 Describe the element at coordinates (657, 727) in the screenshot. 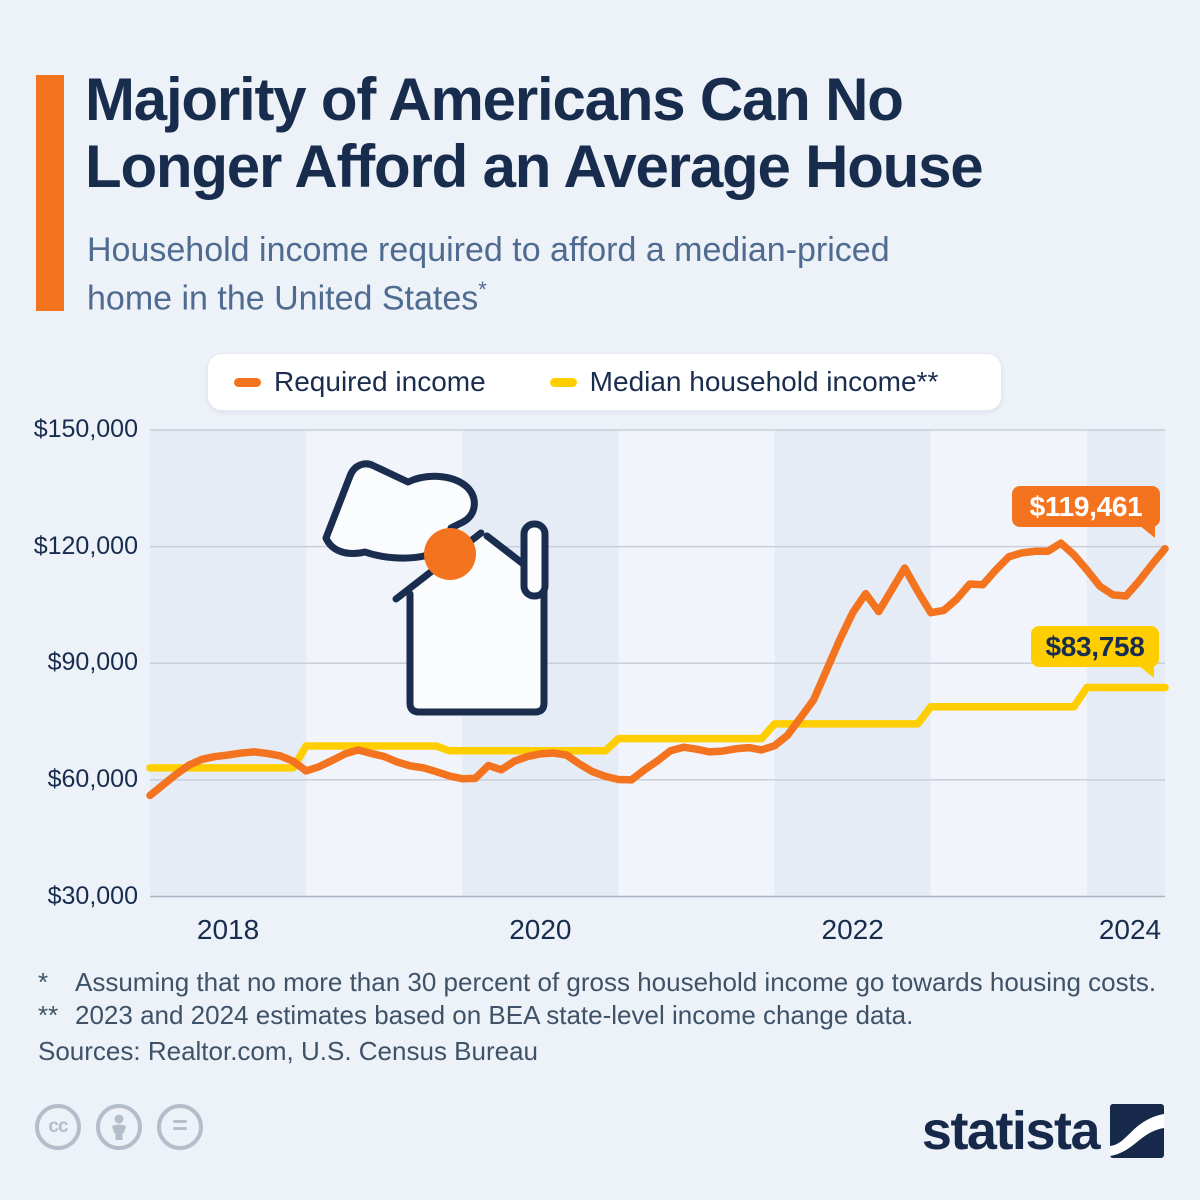

I see `median-income-line` at that location.